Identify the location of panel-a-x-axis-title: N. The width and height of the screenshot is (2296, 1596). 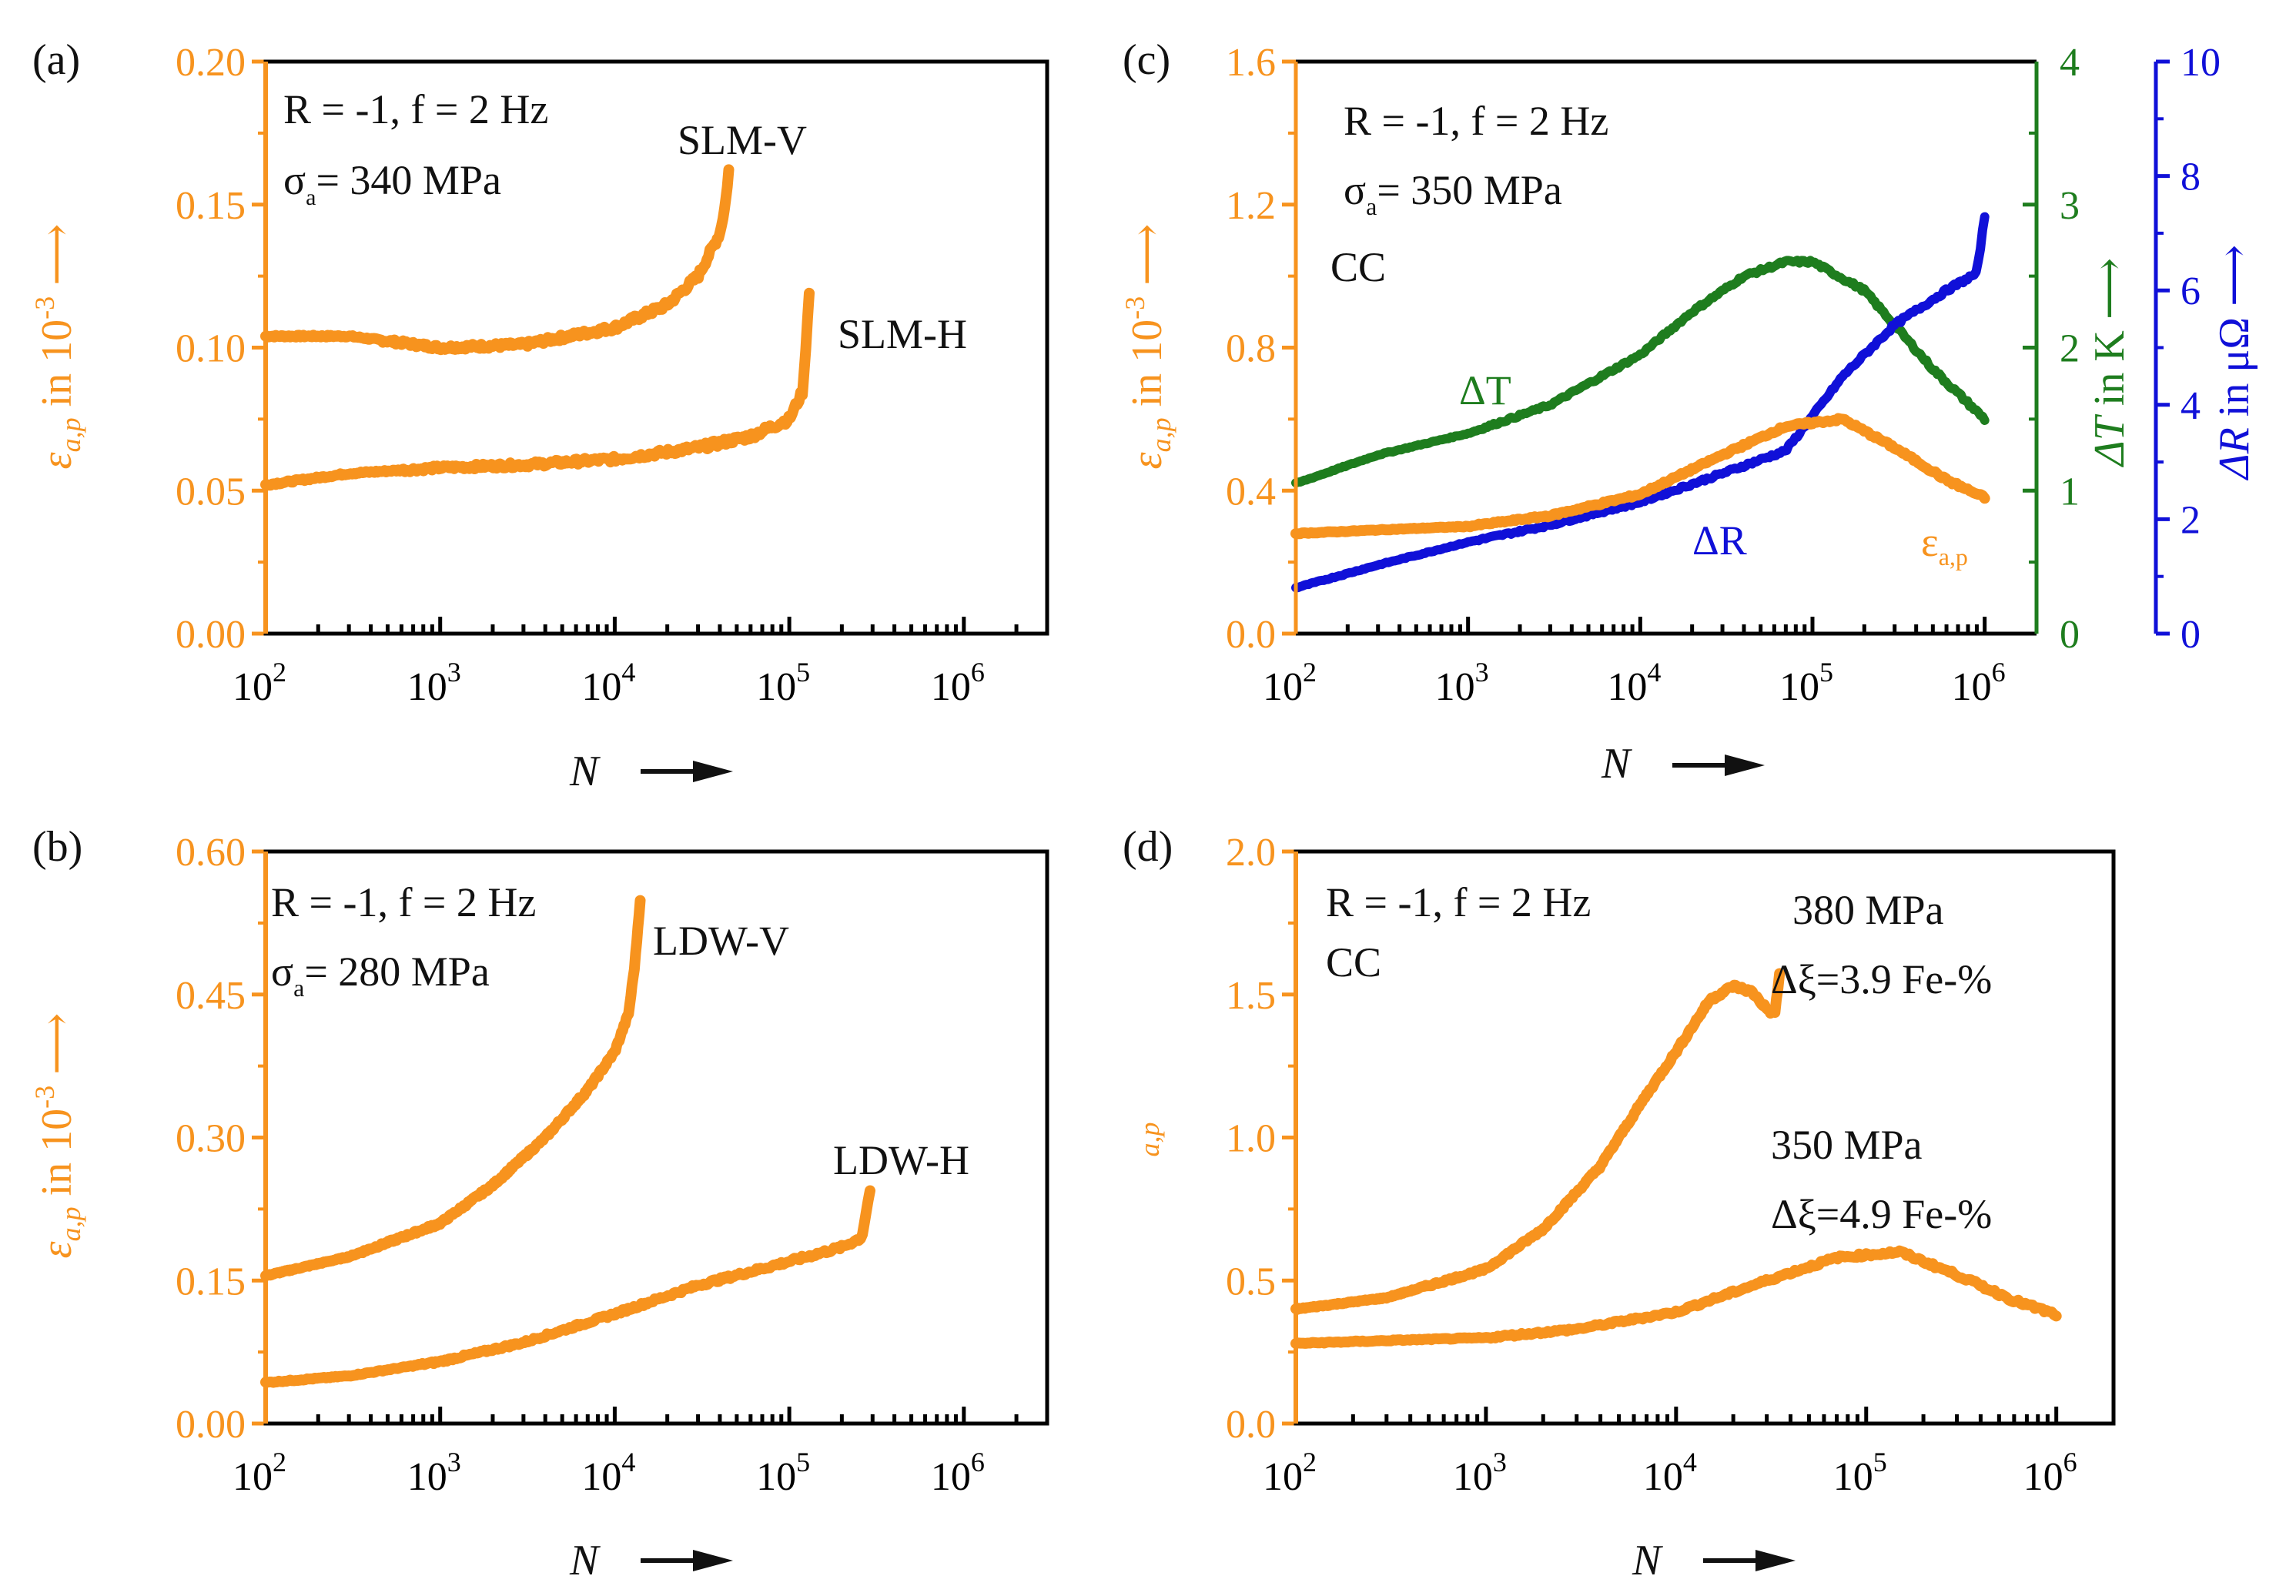
(651, 771).